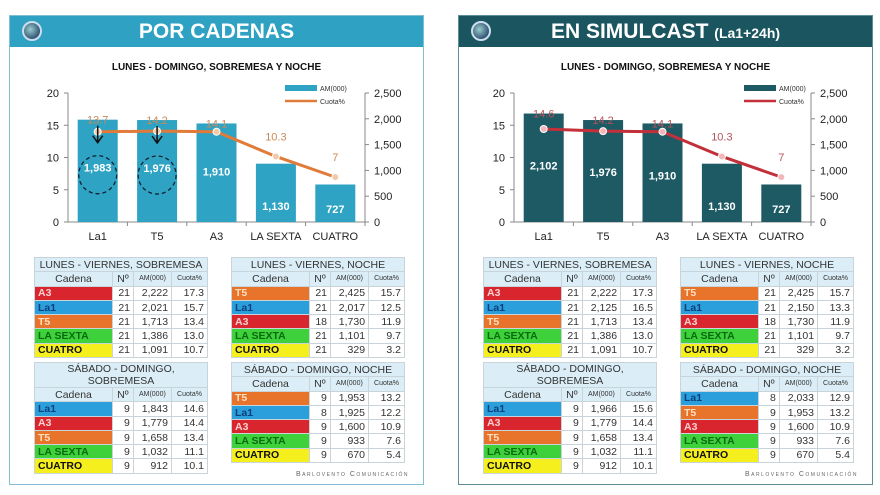 This screenshot has width=880, height=495. What do you see at coordinates (275, 137) in the screenshot?
I see `line-value-label: 10.3` at bounding box center [275, 137].